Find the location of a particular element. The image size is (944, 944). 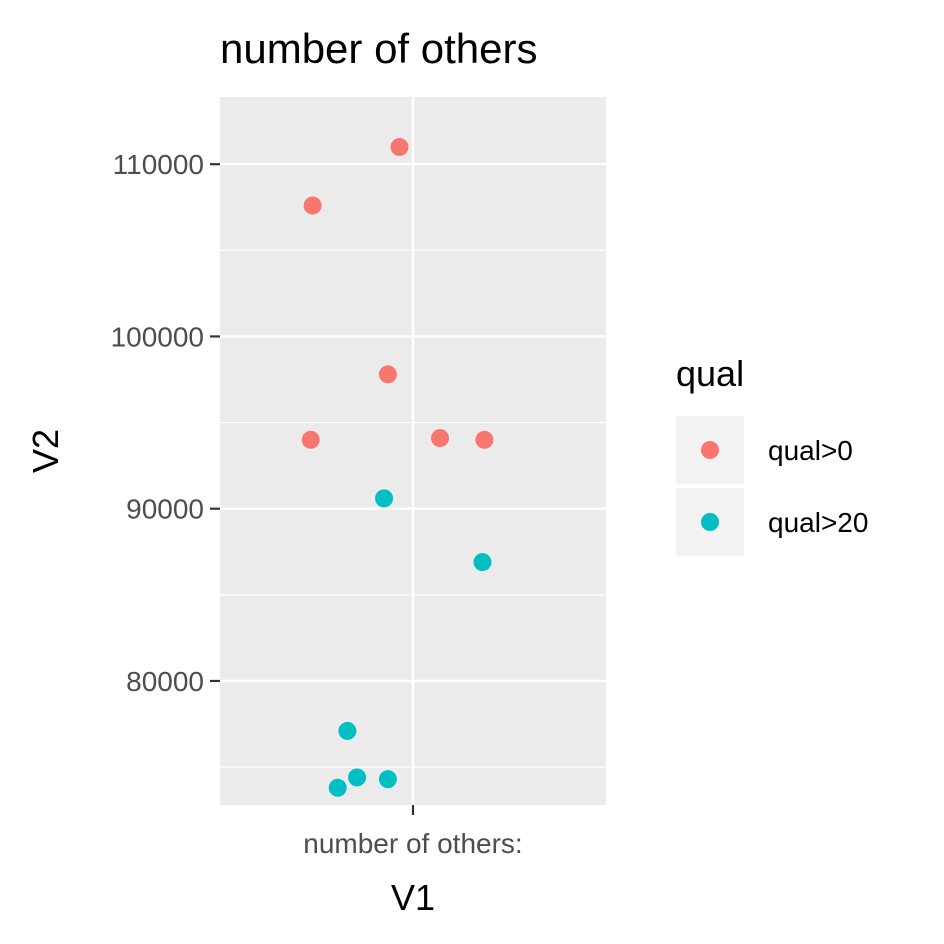

x-tick-label: number of others: is located at coordinates (412, 843).